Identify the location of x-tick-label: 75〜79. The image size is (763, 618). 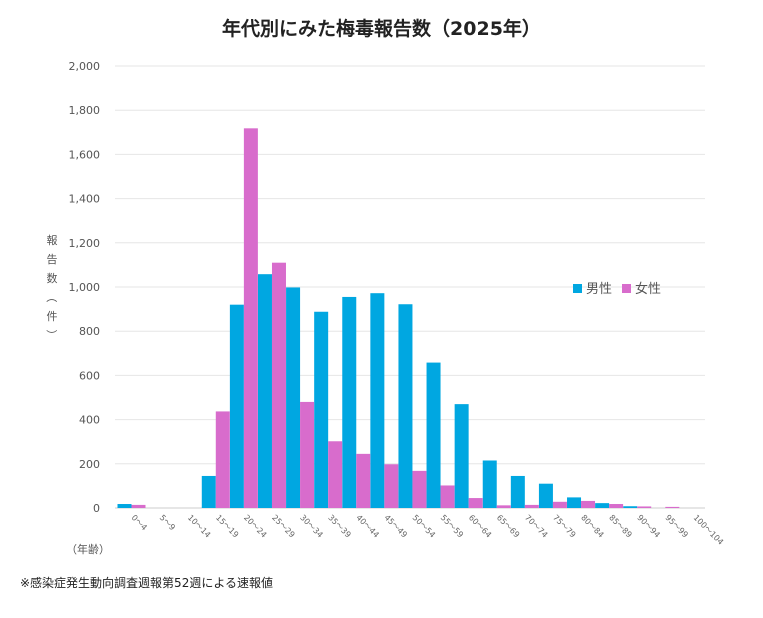
(564, 526).